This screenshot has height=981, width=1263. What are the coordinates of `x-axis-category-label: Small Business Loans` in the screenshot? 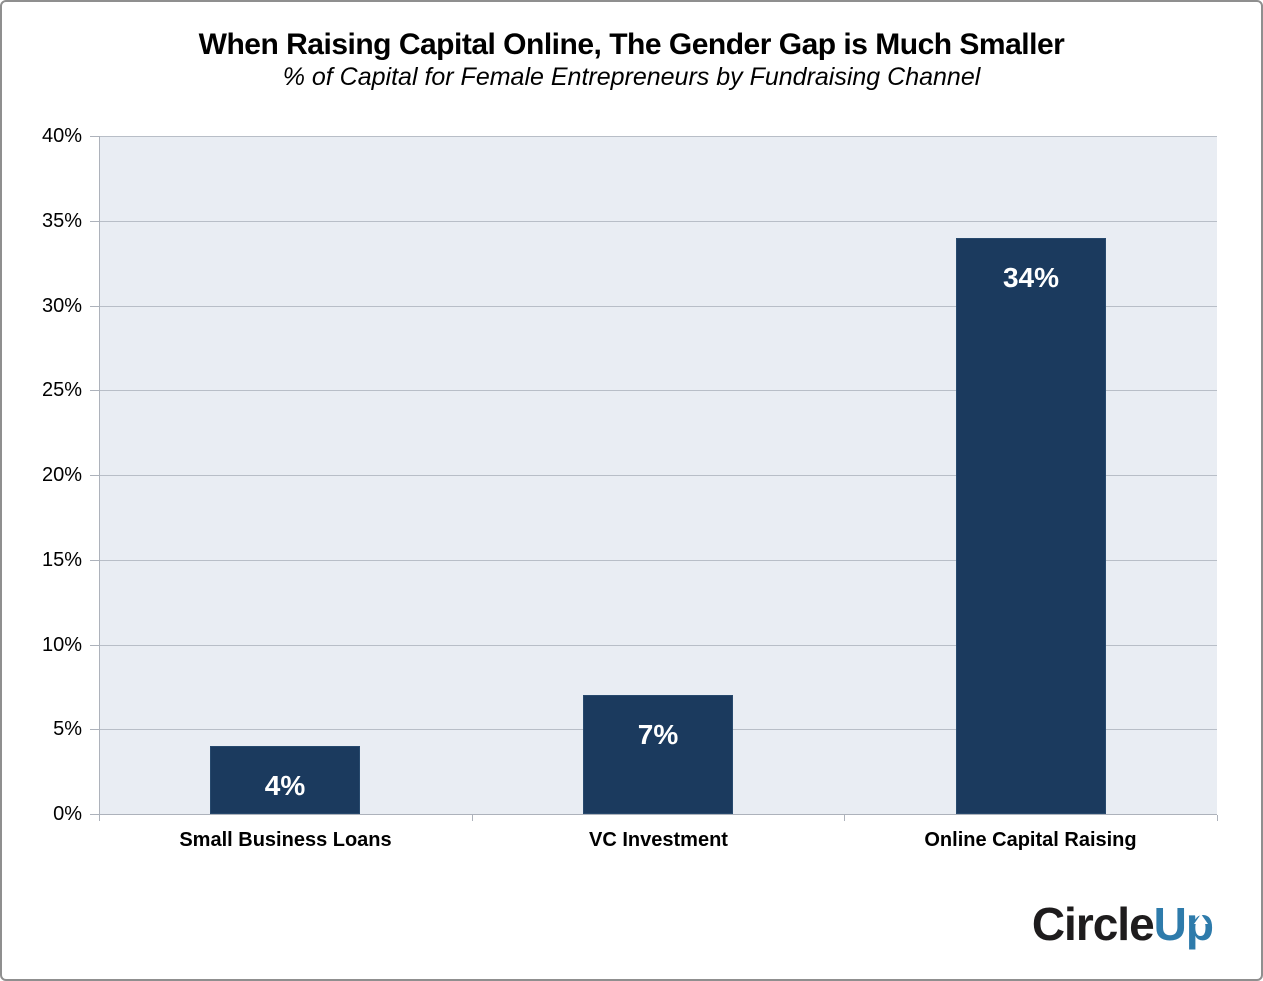 It's located at (285, 840).